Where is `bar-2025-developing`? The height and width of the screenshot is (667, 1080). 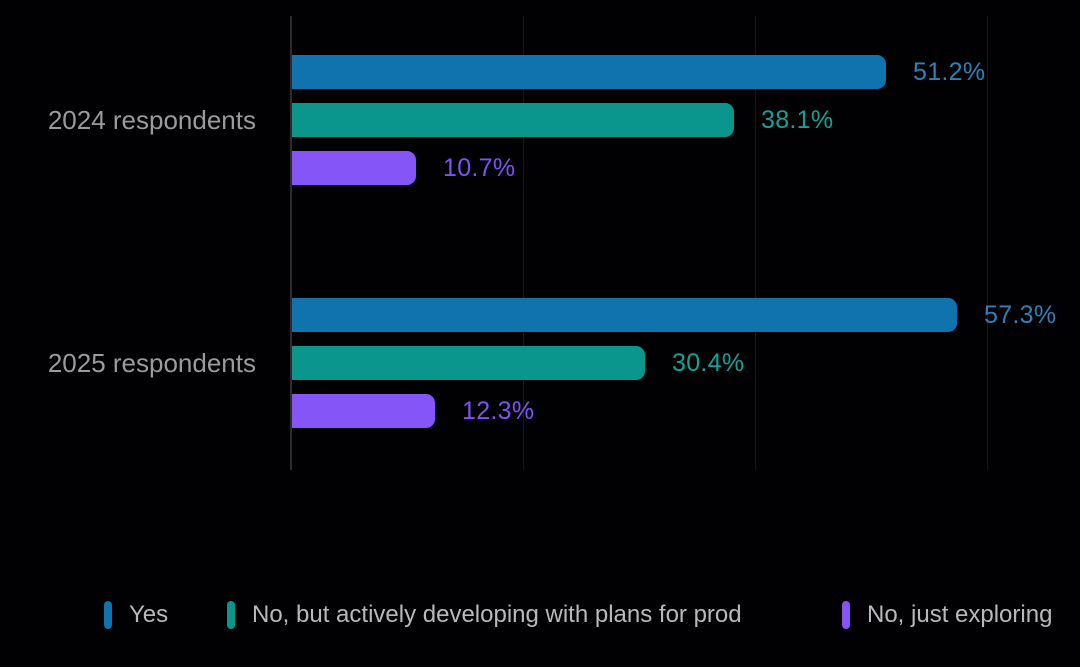 bar-2025-developing is located at coordinates (468, 363).